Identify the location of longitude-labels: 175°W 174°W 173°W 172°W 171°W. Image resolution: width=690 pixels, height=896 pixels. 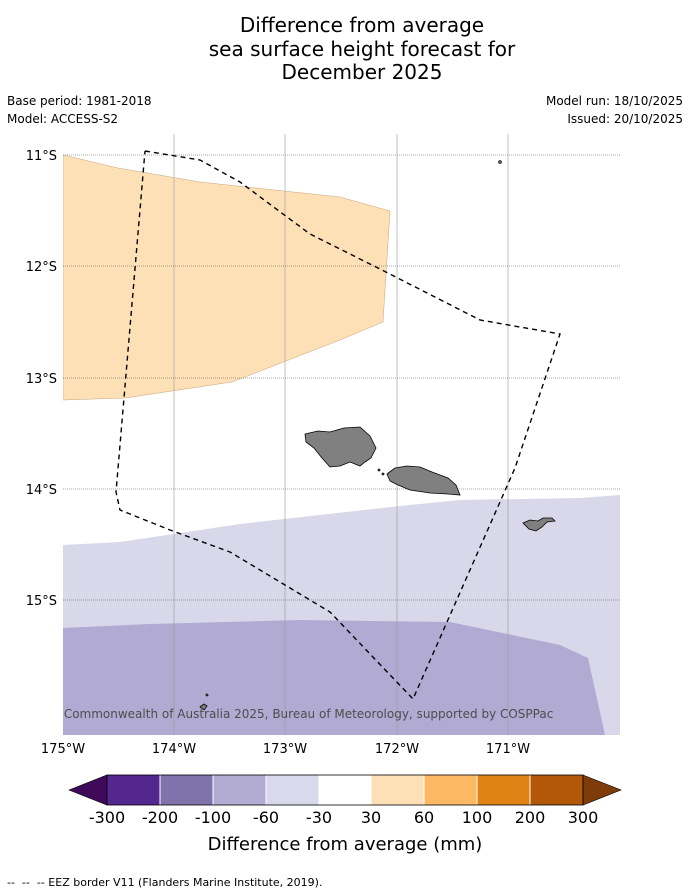
(285, 749).